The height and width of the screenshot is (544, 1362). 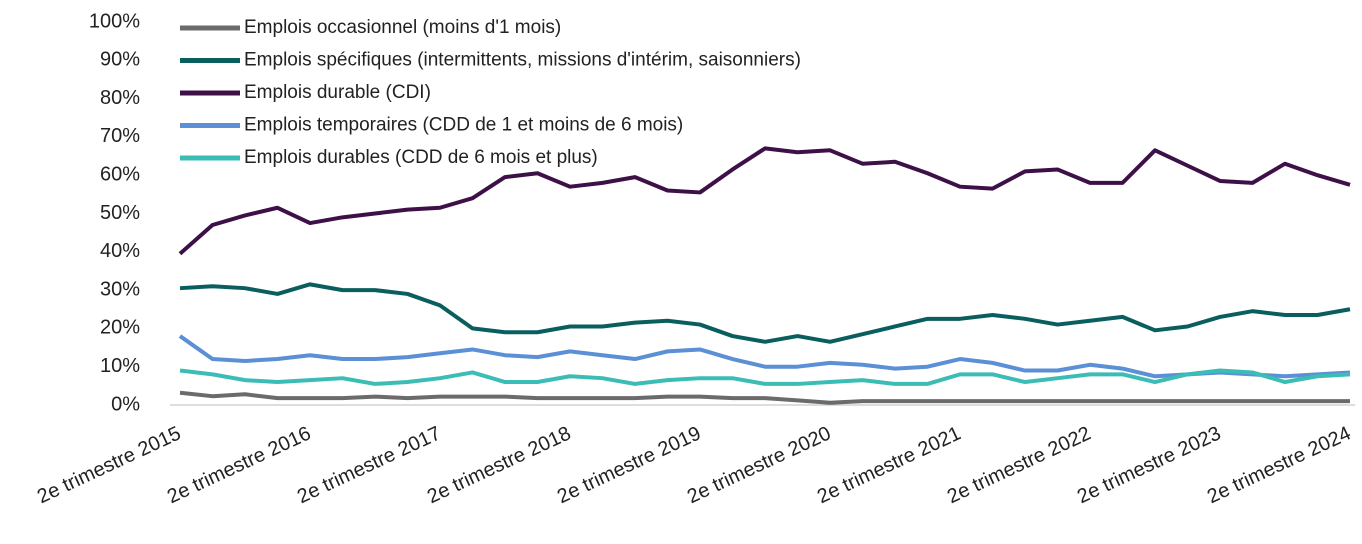 I want to click on legend-label: Emplois durable (CDI), so click(x=337, y=92).